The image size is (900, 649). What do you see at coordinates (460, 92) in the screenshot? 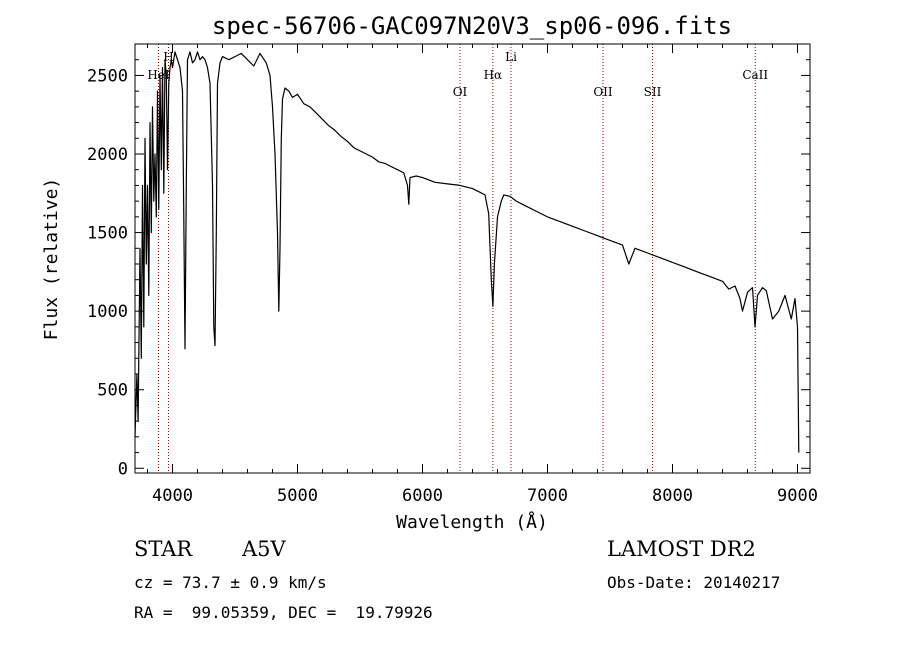
I see `line-label-2: OI` at bounding box center [460, 92].